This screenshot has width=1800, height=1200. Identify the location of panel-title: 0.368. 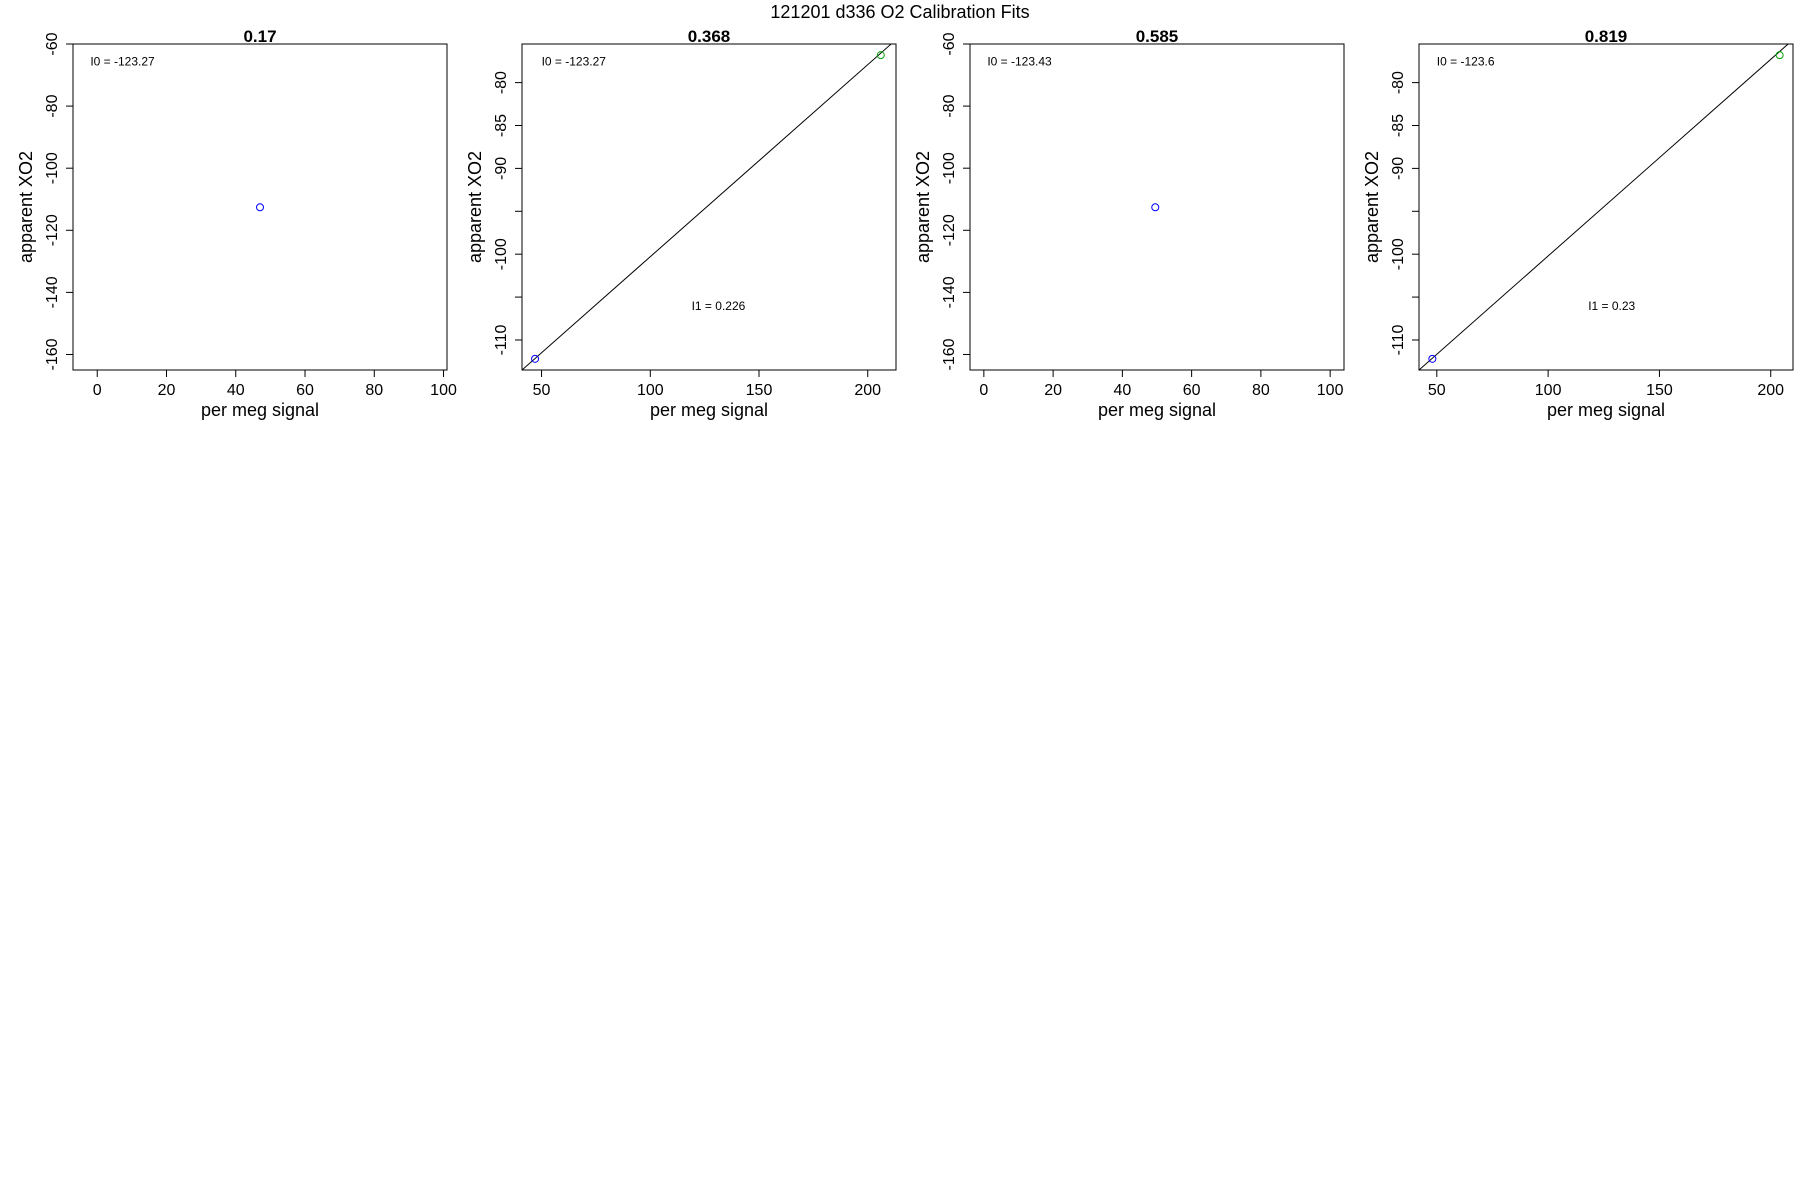
(709, 36).